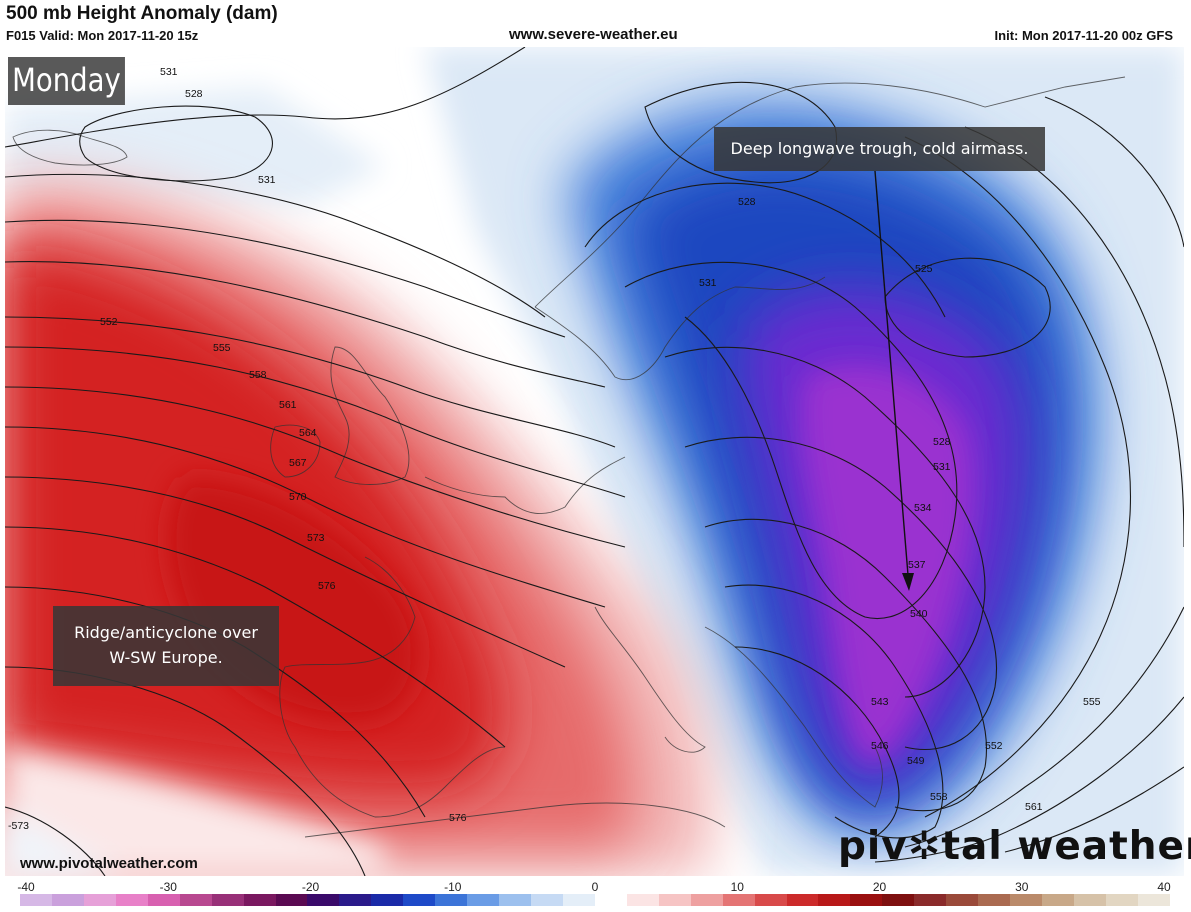  I want to click on contour-label: 573, so click(316, 538).